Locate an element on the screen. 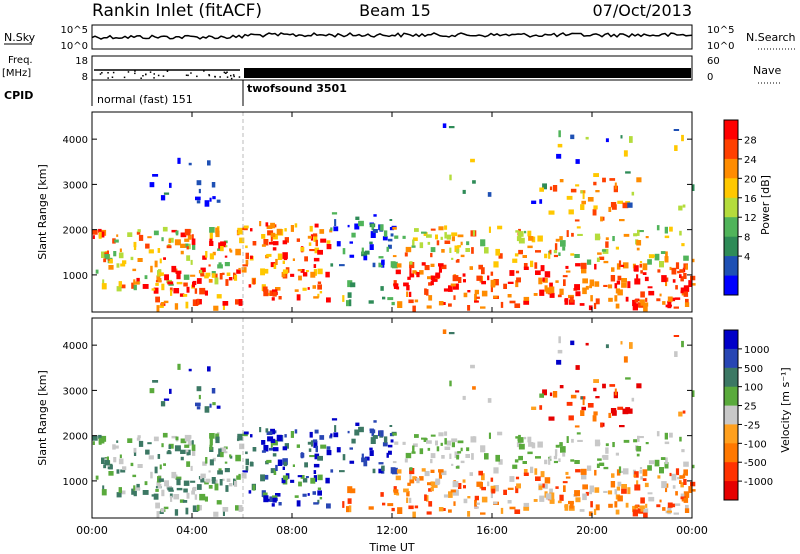  power-colorbar-swatch is located at coordinates (731, 130).